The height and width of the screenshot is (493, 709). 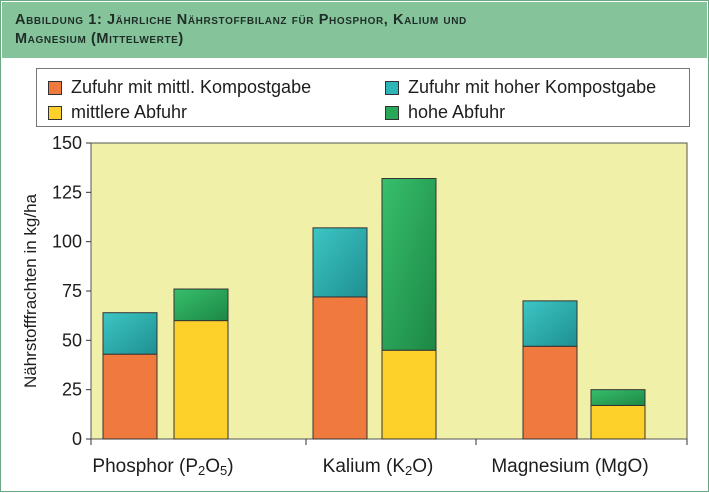 I want to click on legend-swatch-zufuhr-hoch, so click(x=392, y=87).